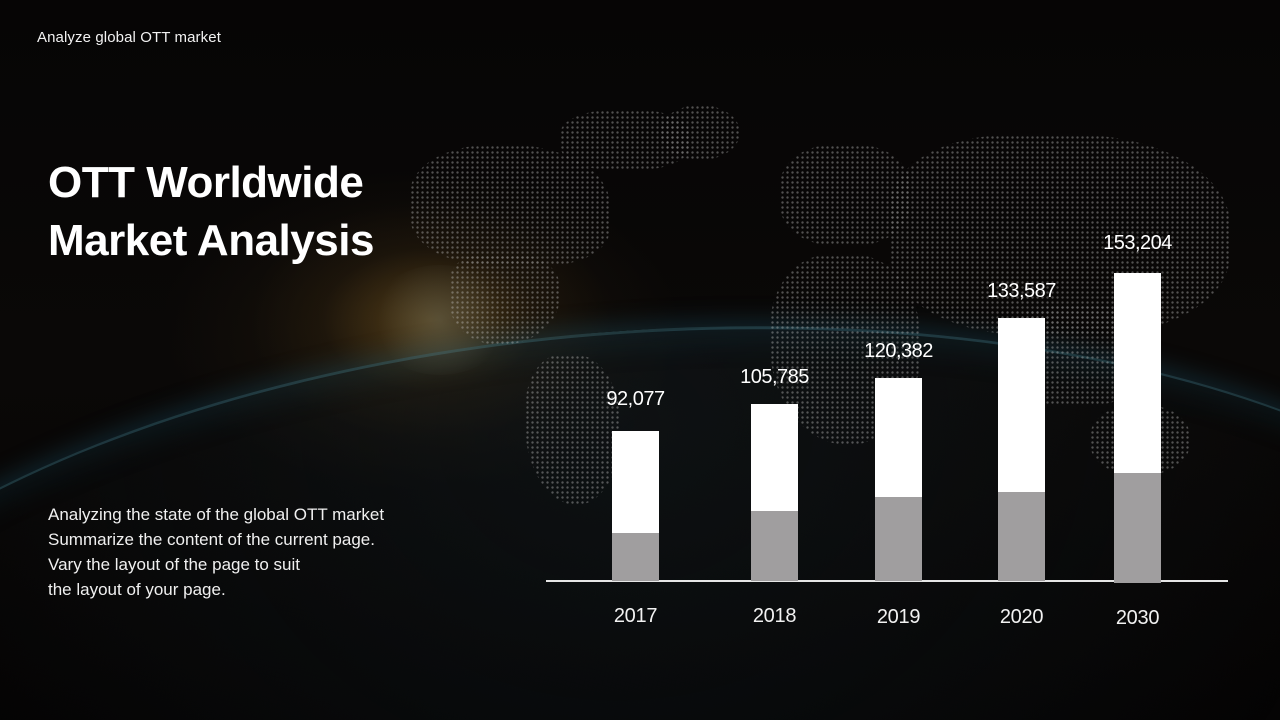 The image size is (1280, 720). I want to click on value-label: 120,382, so click(898, 351).